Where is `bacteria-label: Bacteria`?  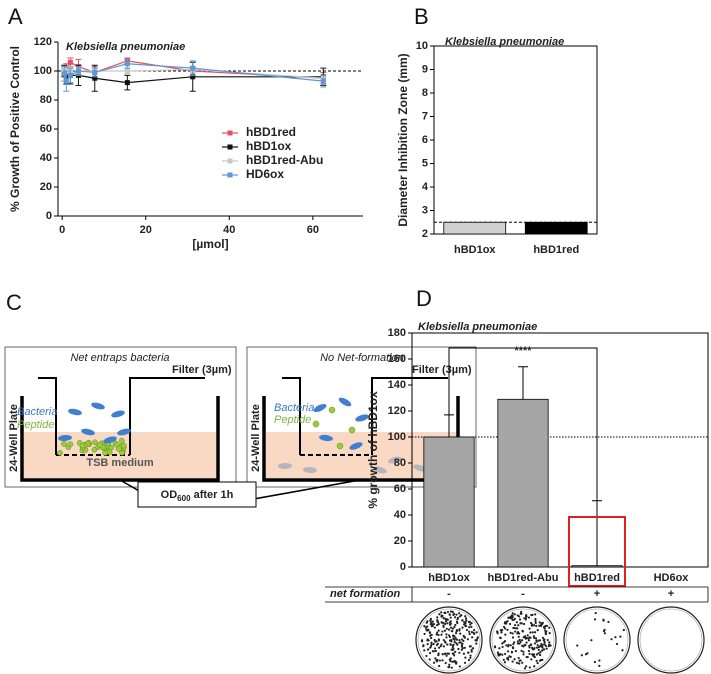 bacteria-label: Bacteria is located at coordinates (37, 412).